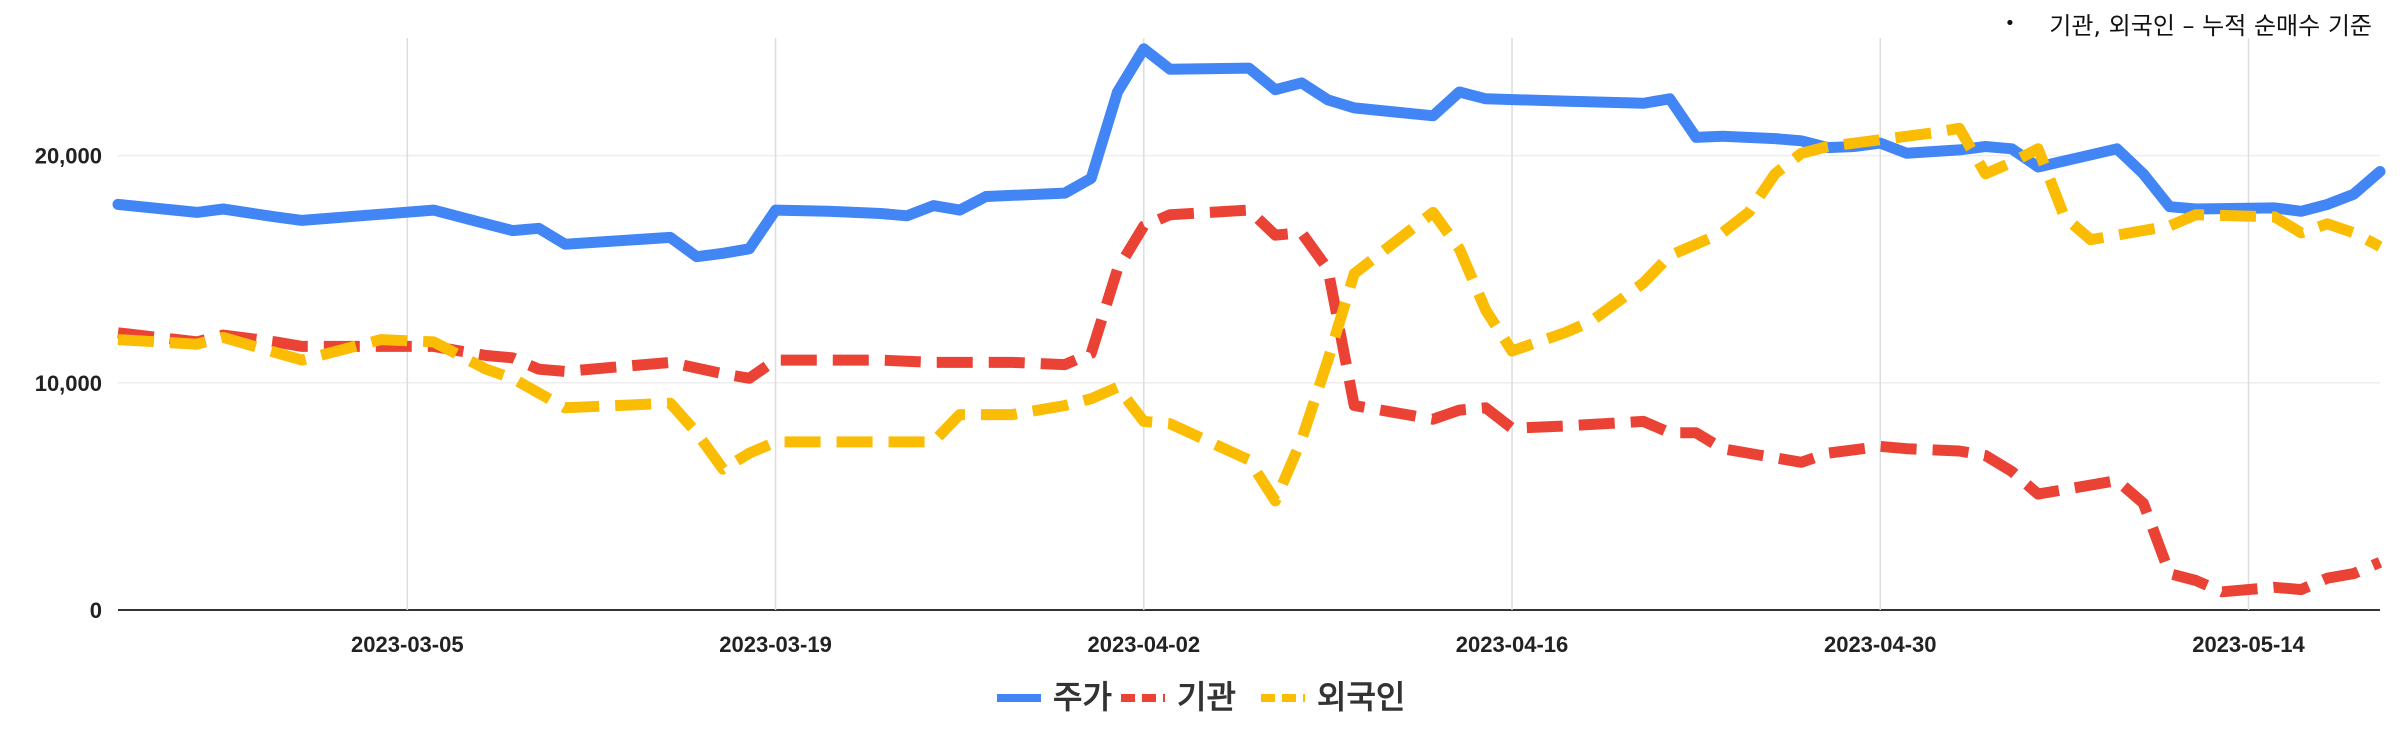  Describe the element at coordinates (1206, 697) in the screenshot. I see `legend-label: 기관` at that location.